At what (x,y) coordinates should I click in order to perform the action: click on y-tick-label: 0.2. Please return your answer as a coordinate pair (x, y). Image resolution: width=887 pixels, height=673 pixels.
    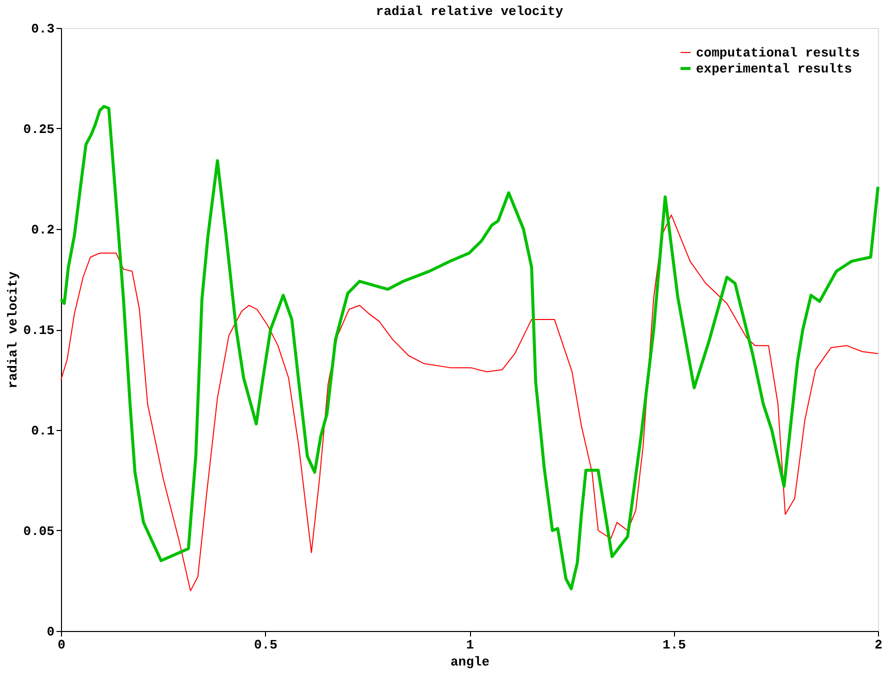
    Looking at the image, I should click on (43, 230).